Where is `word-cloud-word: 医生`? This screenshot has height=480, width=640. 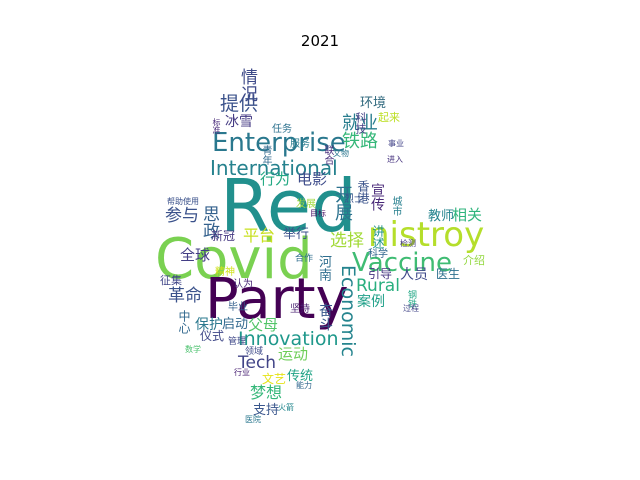 word-cloud-word: 医生 is located at coordinates (448, 274).